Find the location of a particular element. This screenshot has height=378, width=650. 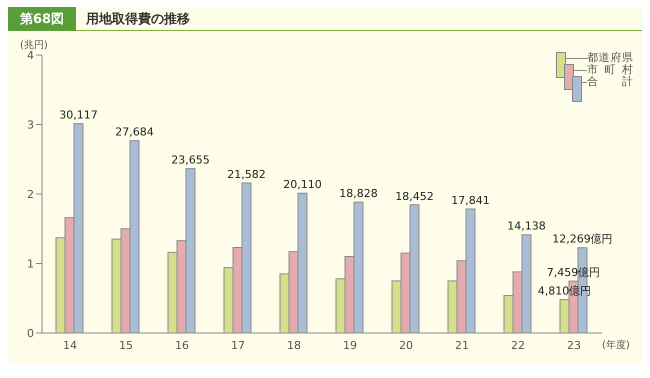

x-axis-title: (年度) is located at coordinates (616, 345).